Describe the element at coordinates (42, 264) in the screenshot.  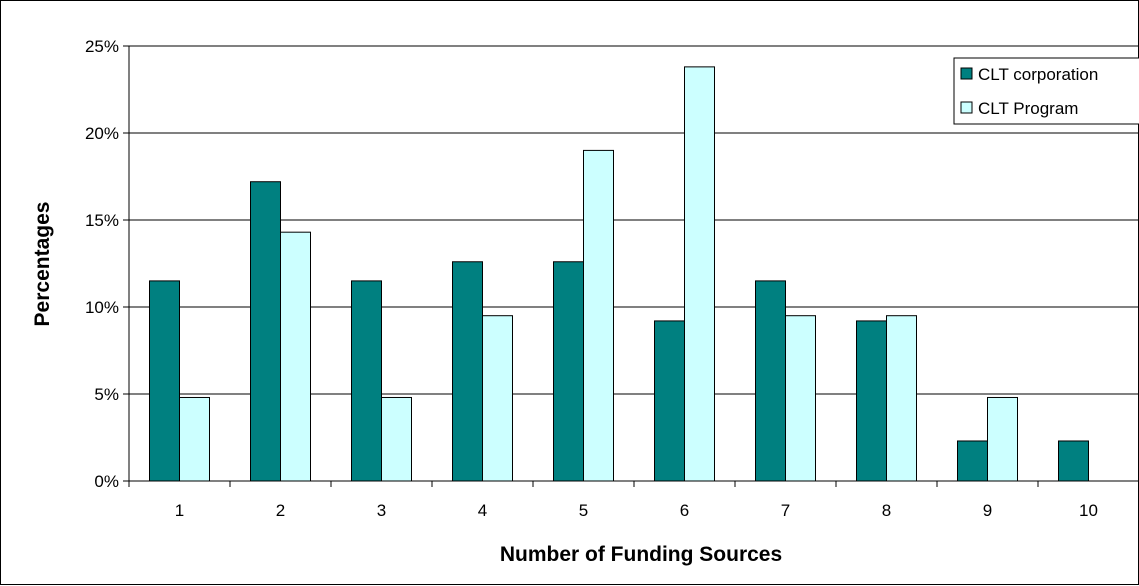
I see `y-axis-title: Percentages` at that location.